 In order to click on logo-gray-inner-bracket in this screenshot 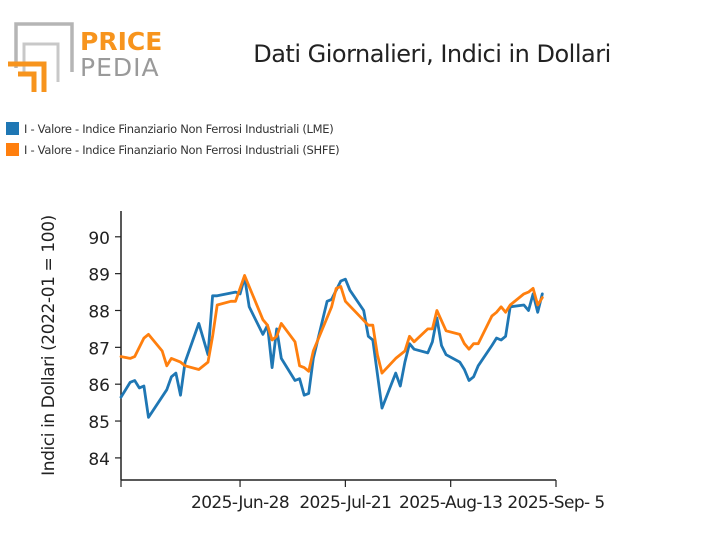, I will do `click(41, 62)`.